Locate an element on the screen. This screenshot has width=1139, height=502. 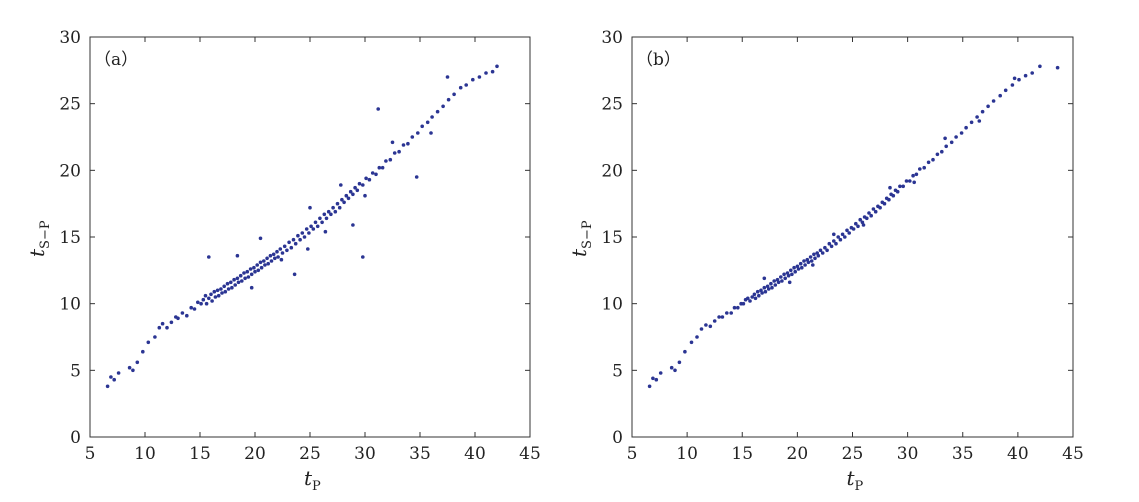
y-tick-label: 20 is located at coordinates (70, 171).